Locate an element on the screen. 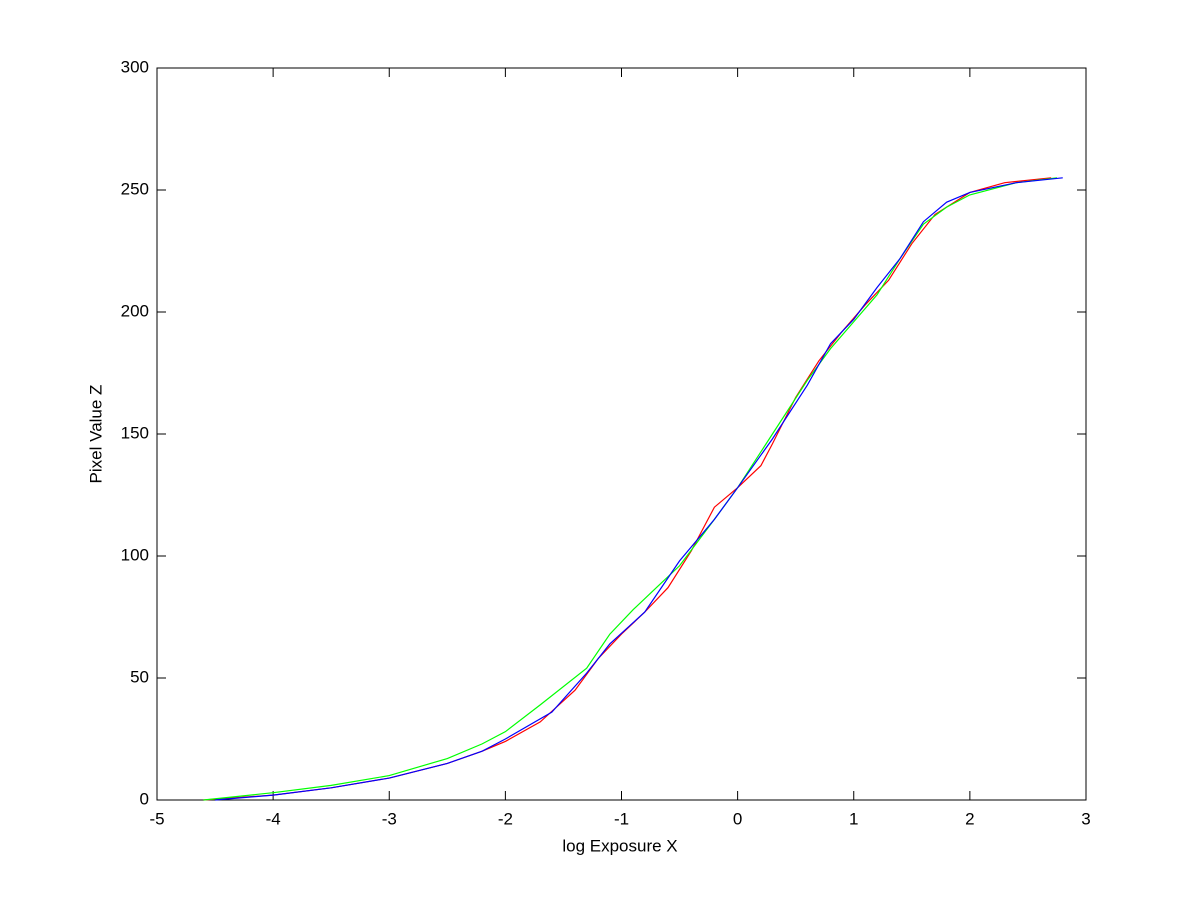  y-tick-label: 50 is located at coordinates (139, 676).